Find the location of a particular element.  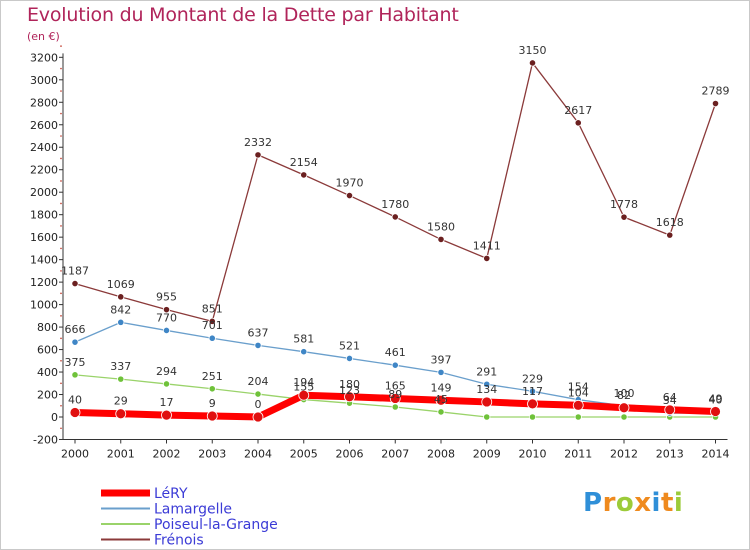

logo-letter: o is located at coordinates (625, 503).